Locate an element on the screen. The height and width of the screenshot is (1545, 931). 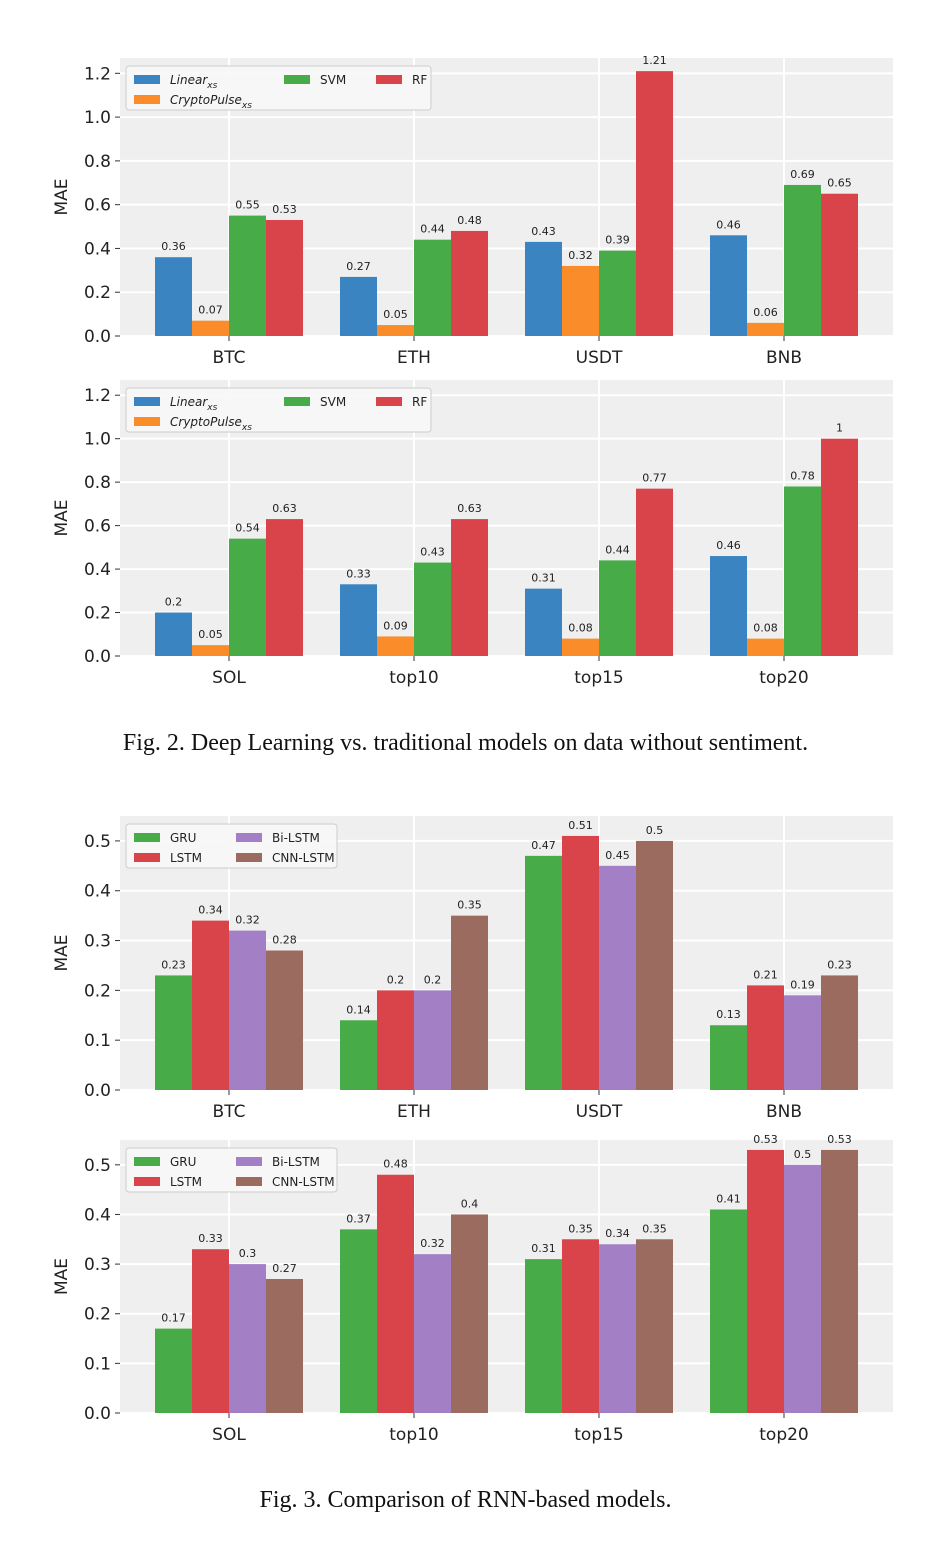
legend-label-text: CNN-LSTM is located at coordinates (303, 1182).